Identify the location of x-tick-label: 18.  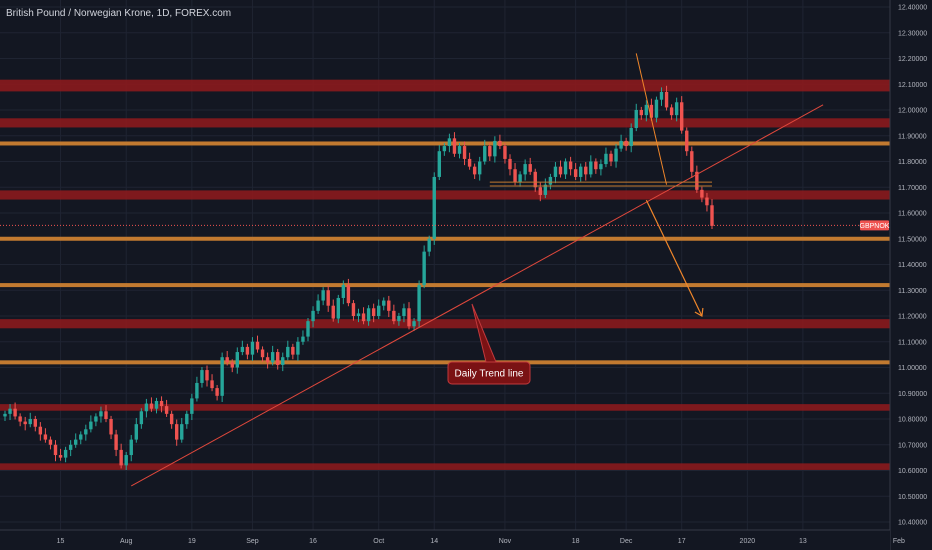
(576, 541).